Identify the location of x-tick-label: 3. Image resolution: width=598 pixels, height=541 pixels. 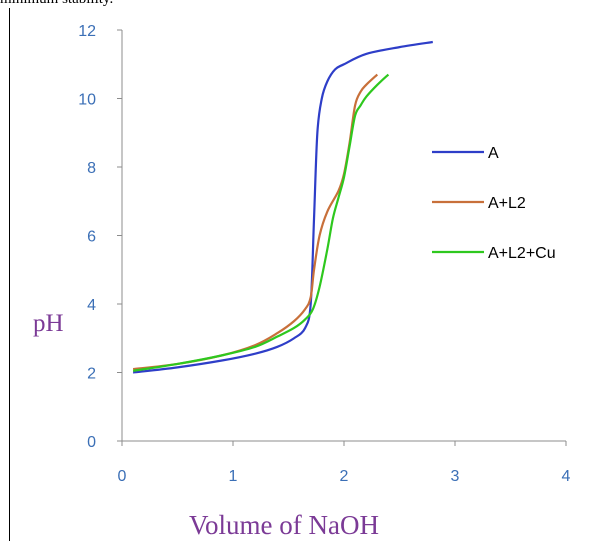
(455, 476).